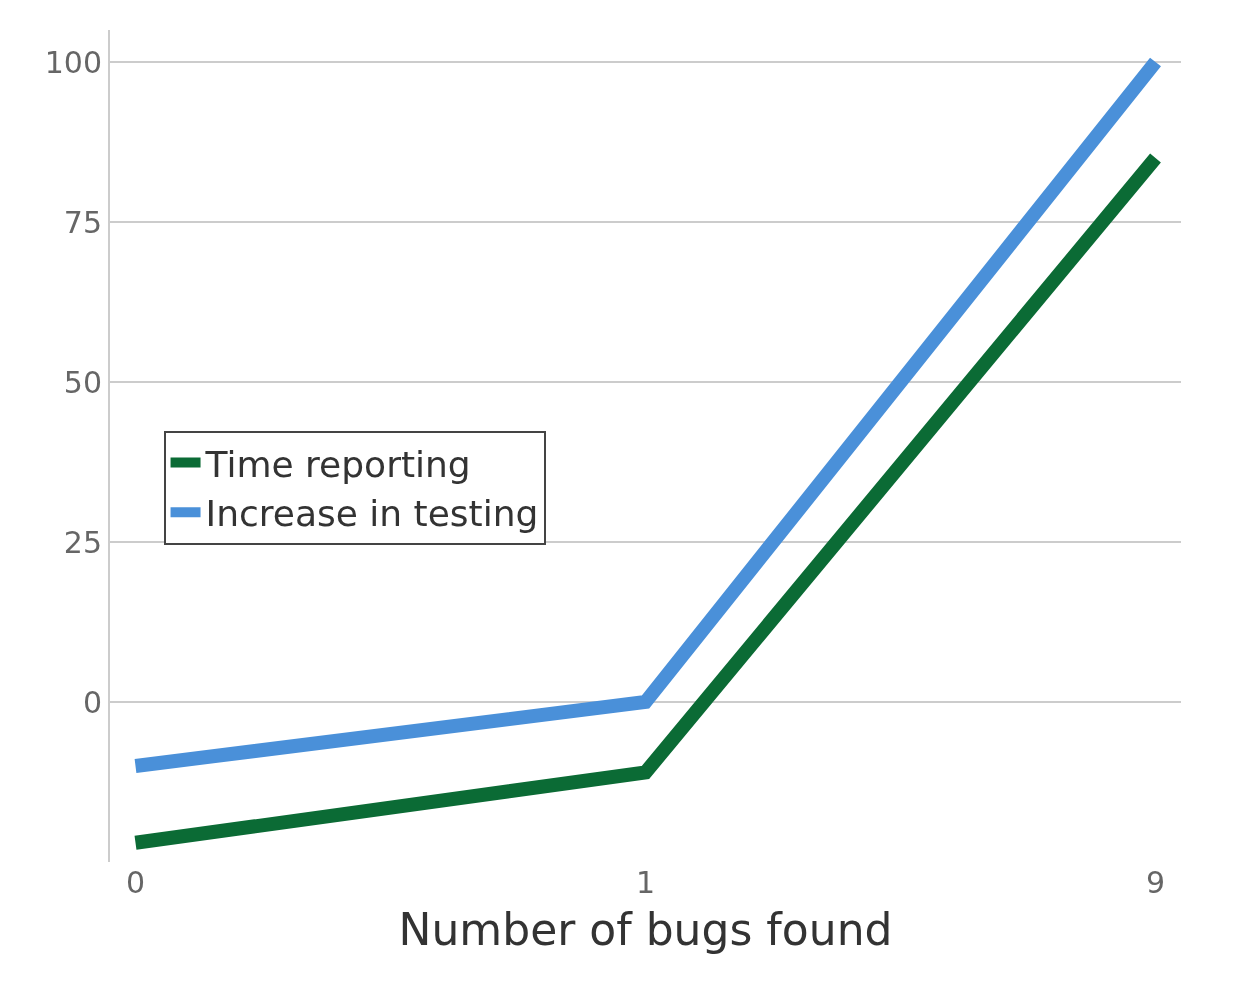  I want to click on x-tick-label: 9, so click(1155, 882).